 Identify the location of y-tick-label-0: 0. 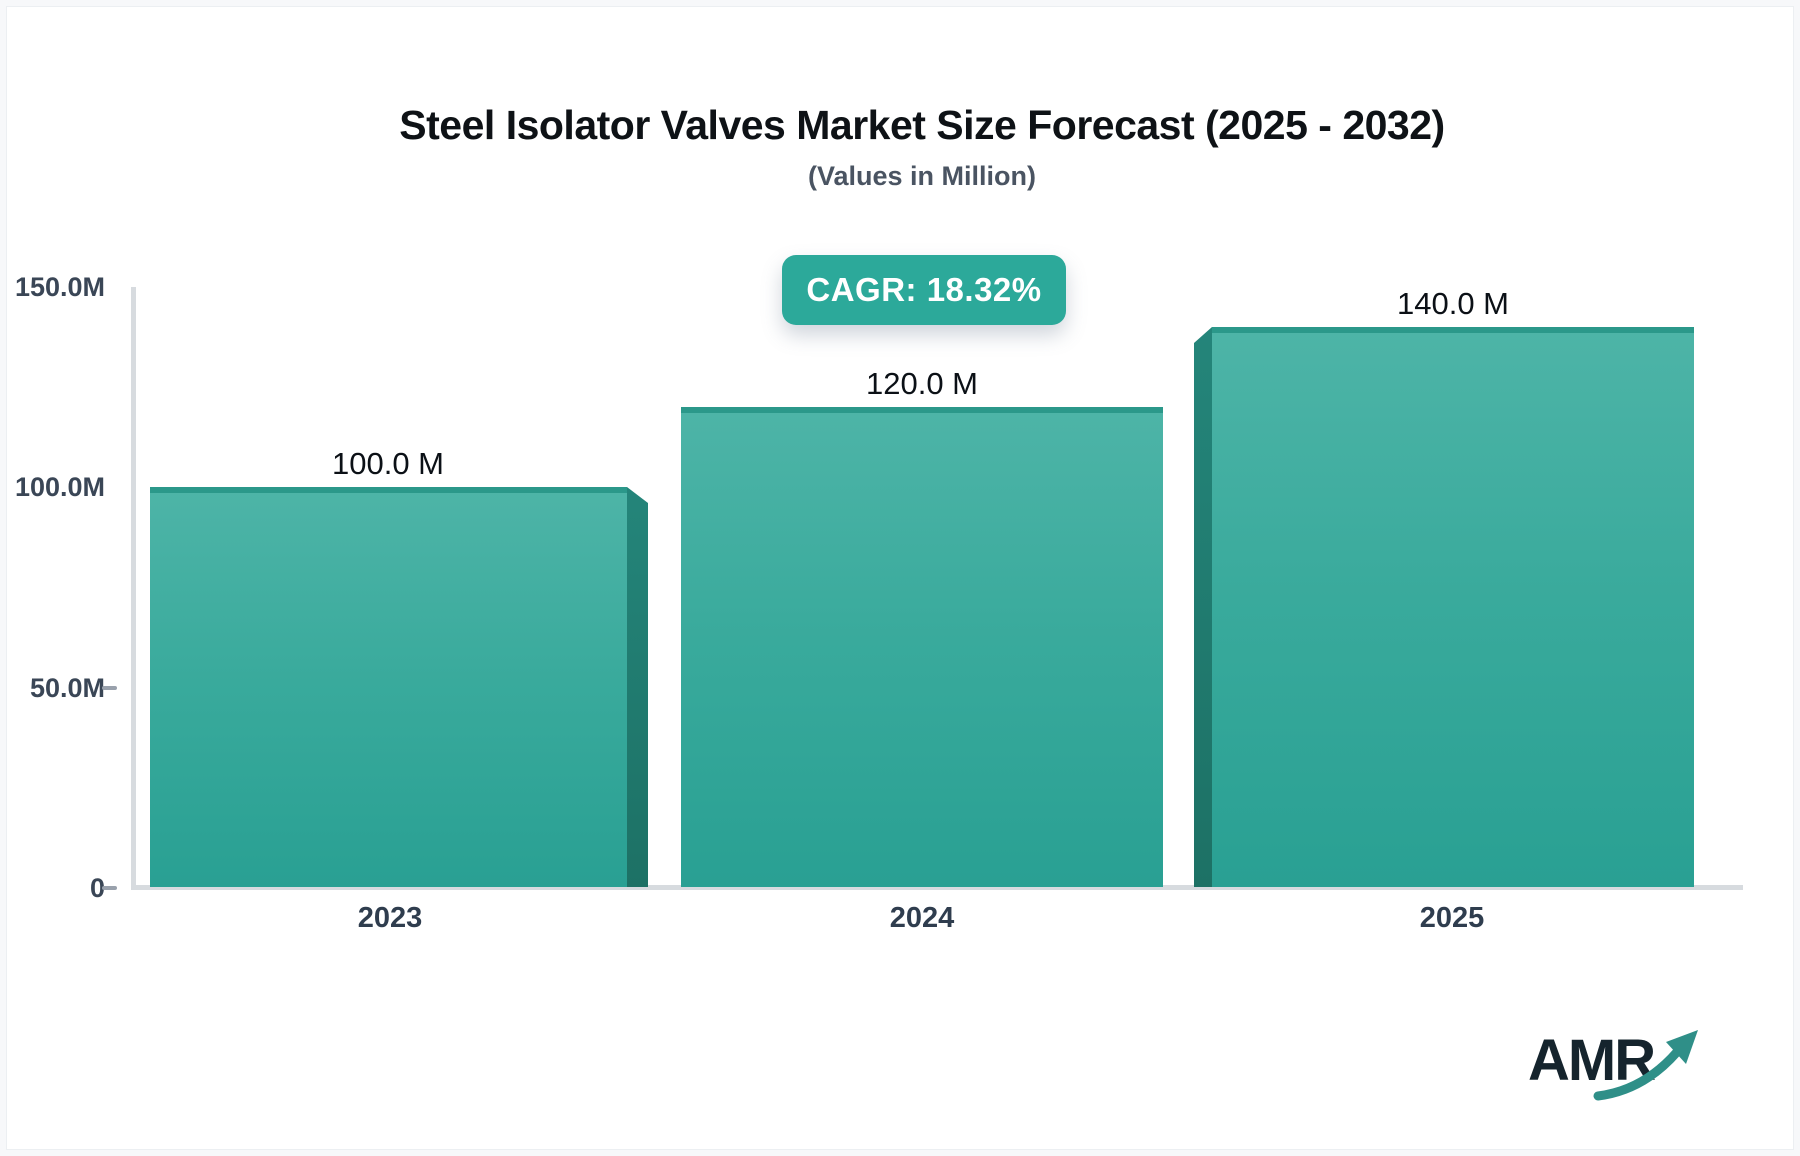
(97, 888).